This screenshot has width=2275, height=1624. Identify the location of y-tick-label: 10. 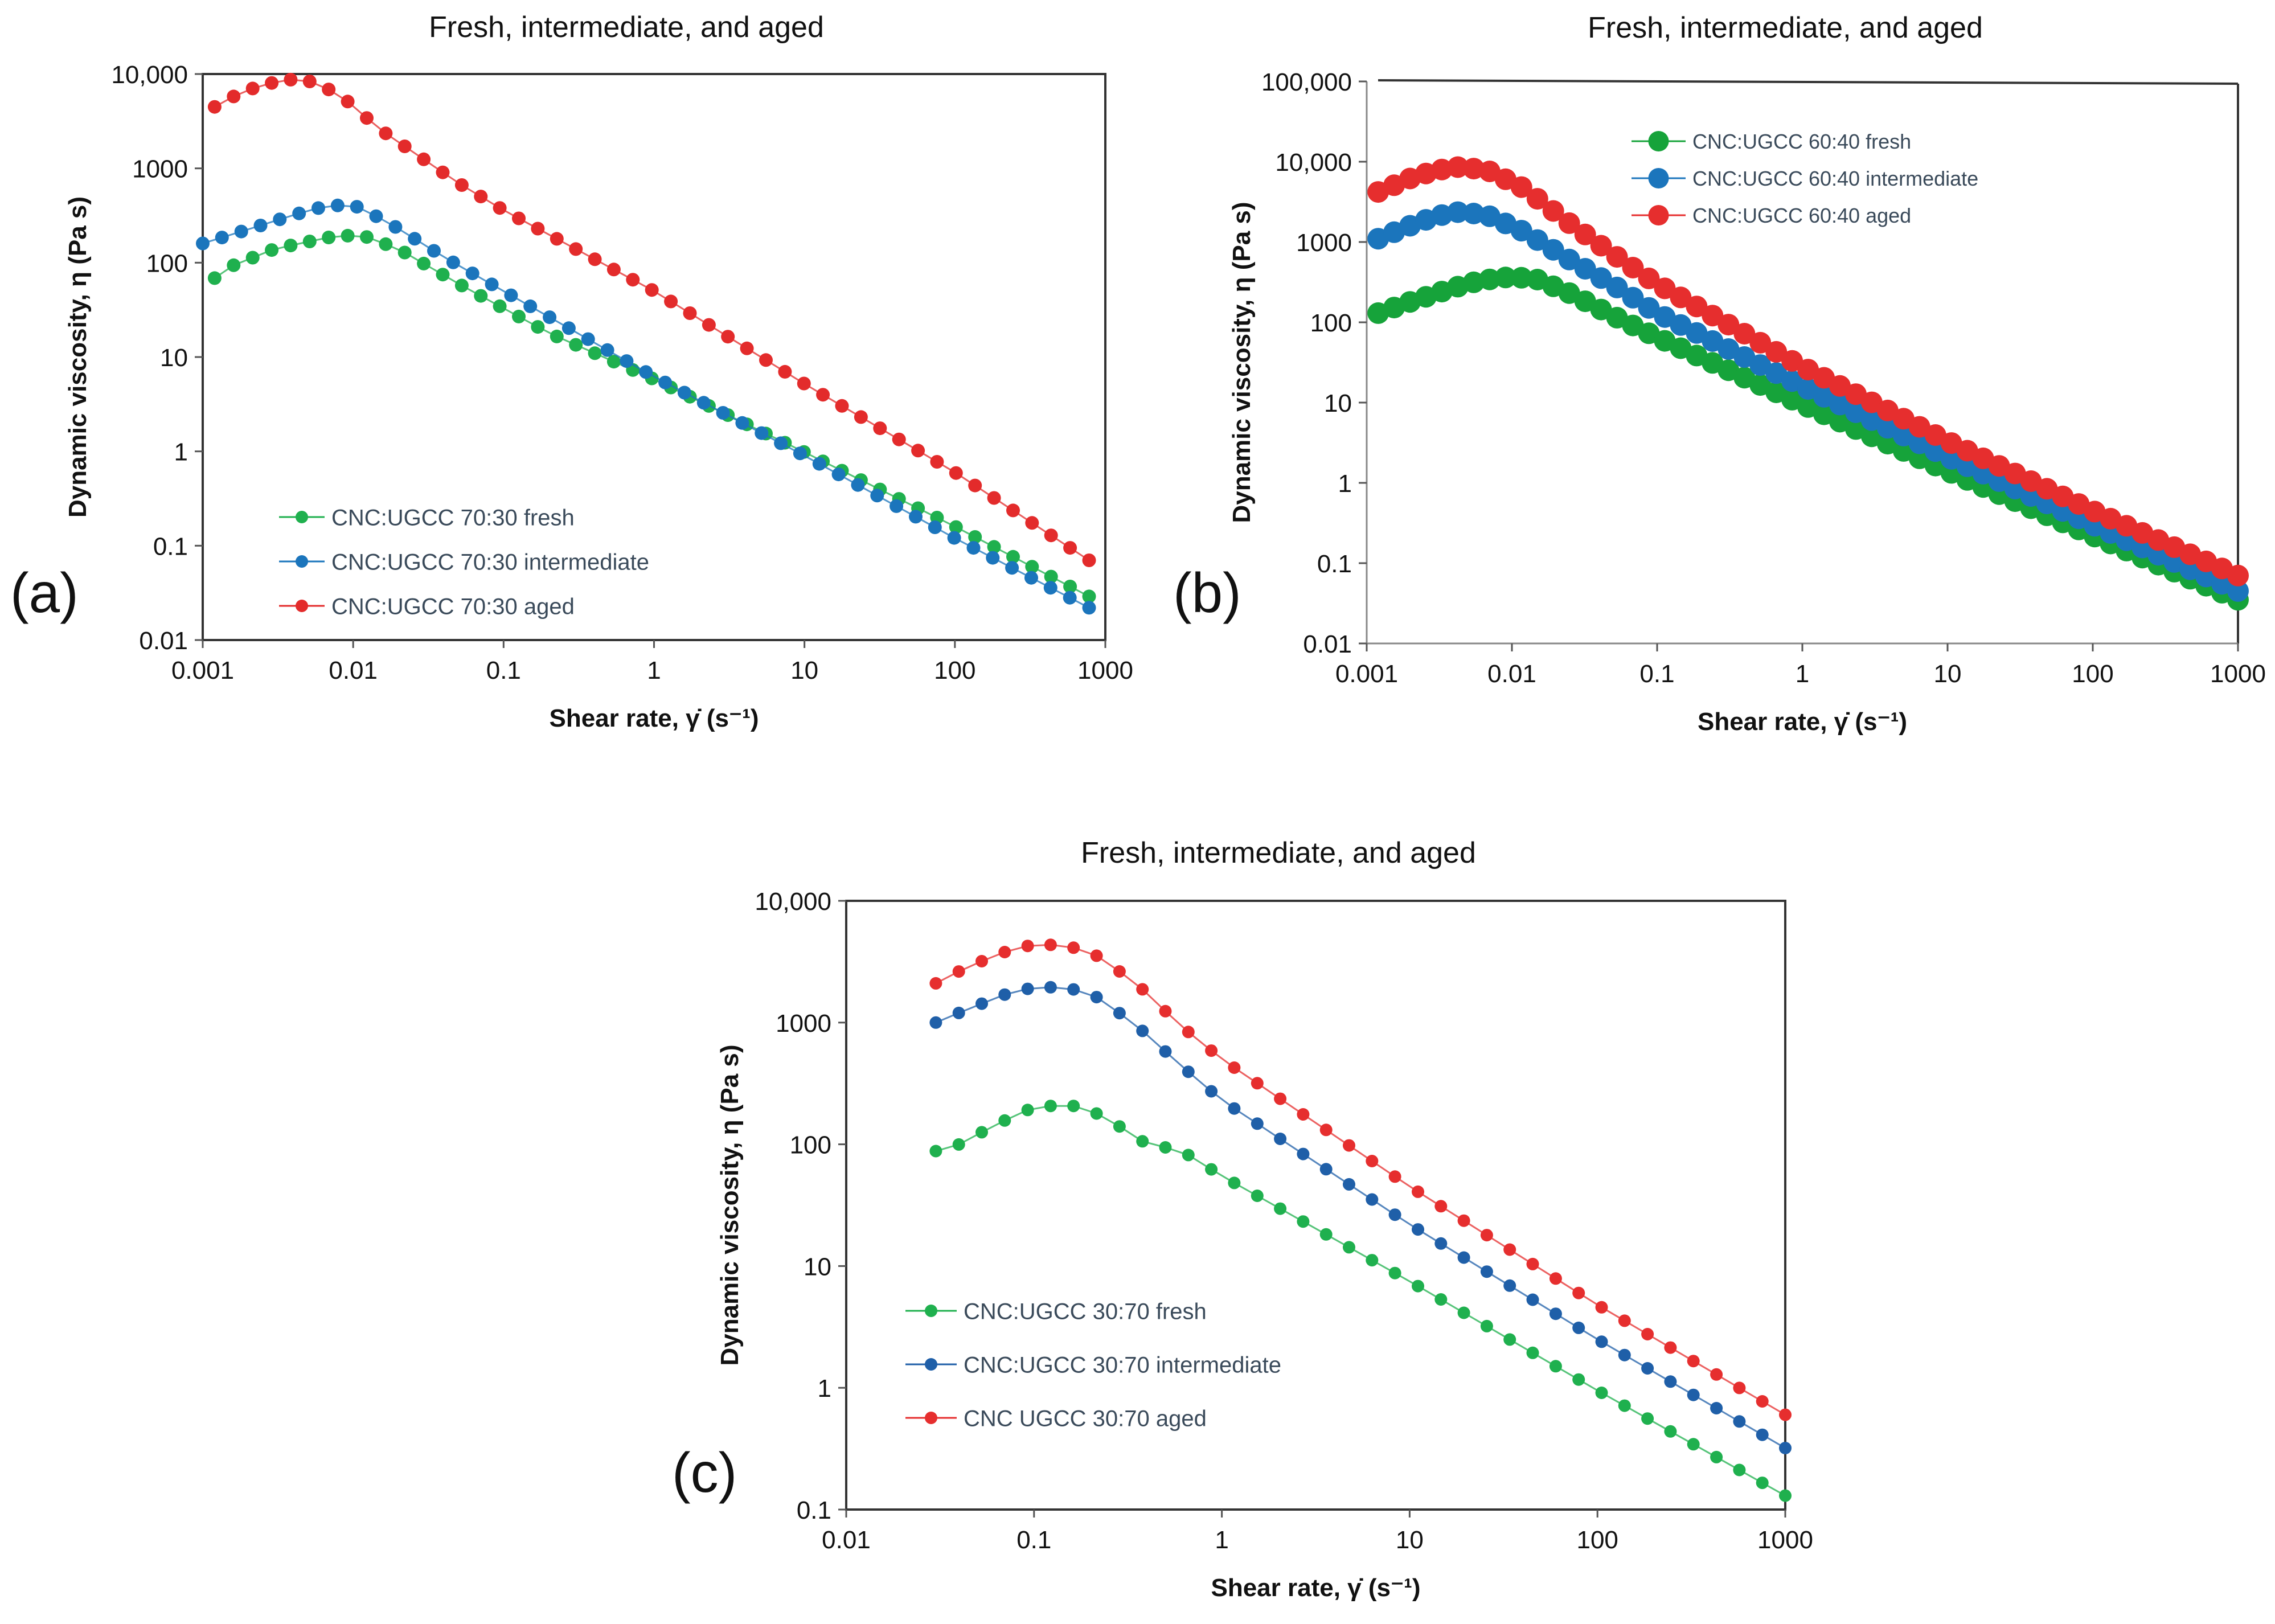
(1338, 403).